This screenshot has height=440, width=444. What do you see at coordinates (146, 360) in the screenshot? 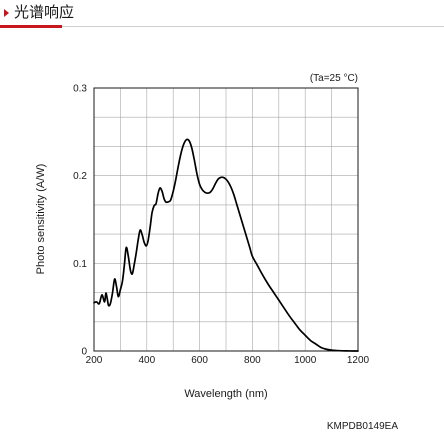
I see `x-tick-label: 400` at bounding box center [146, 360].